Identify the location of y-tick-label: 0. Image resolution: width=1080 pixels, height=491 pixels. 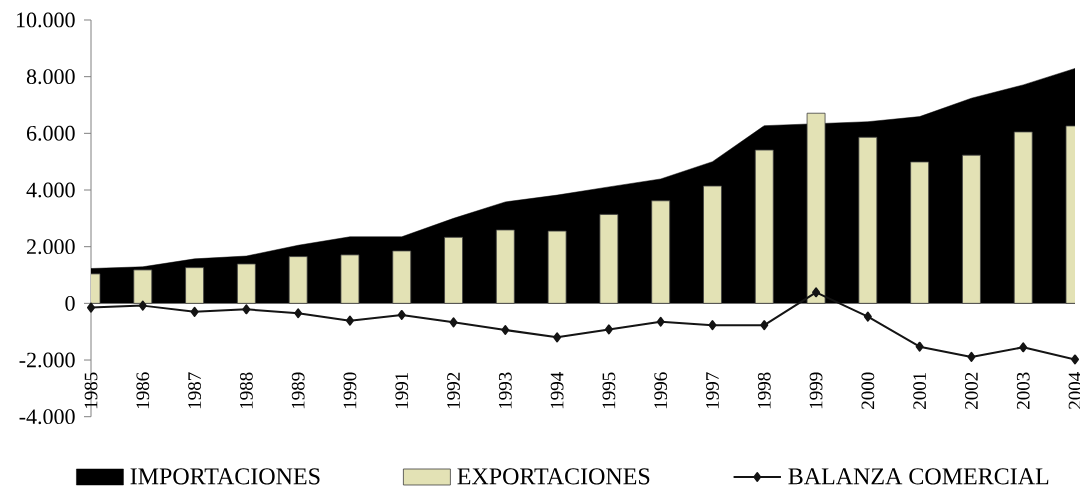
(70, 303).